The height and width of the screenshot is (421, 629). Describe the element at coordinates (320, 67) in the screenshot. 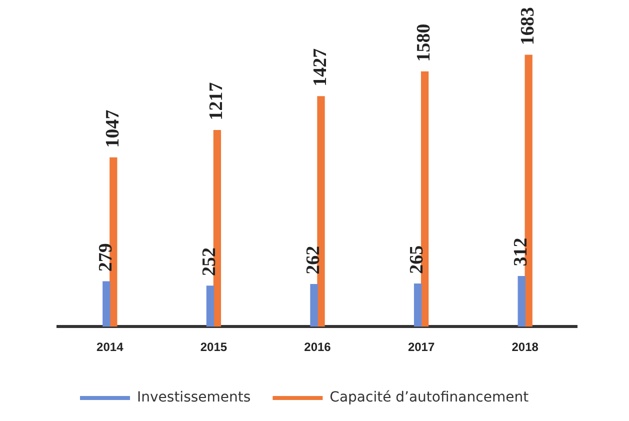

I see `data-label: 1427` at that location.